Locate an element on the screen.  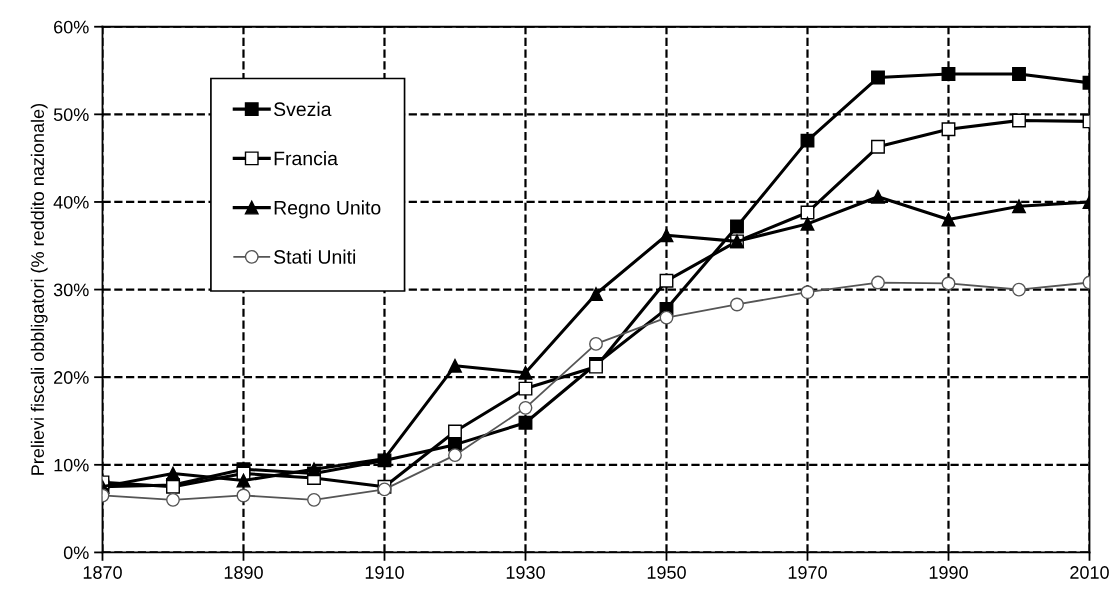
y-tick-label: 40% is located at coordinates (71, 202).